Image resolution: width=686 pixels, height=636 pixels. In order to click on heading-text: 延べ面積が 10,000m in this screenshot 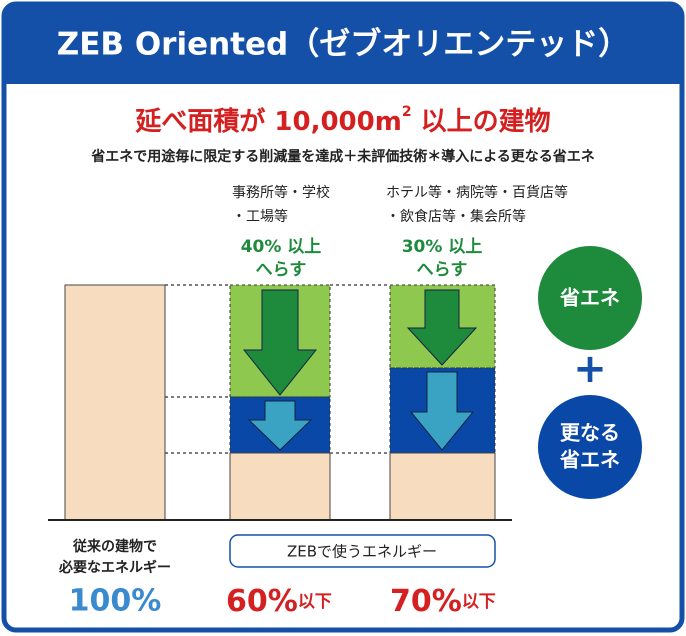, I will do `click(267, 121)`.